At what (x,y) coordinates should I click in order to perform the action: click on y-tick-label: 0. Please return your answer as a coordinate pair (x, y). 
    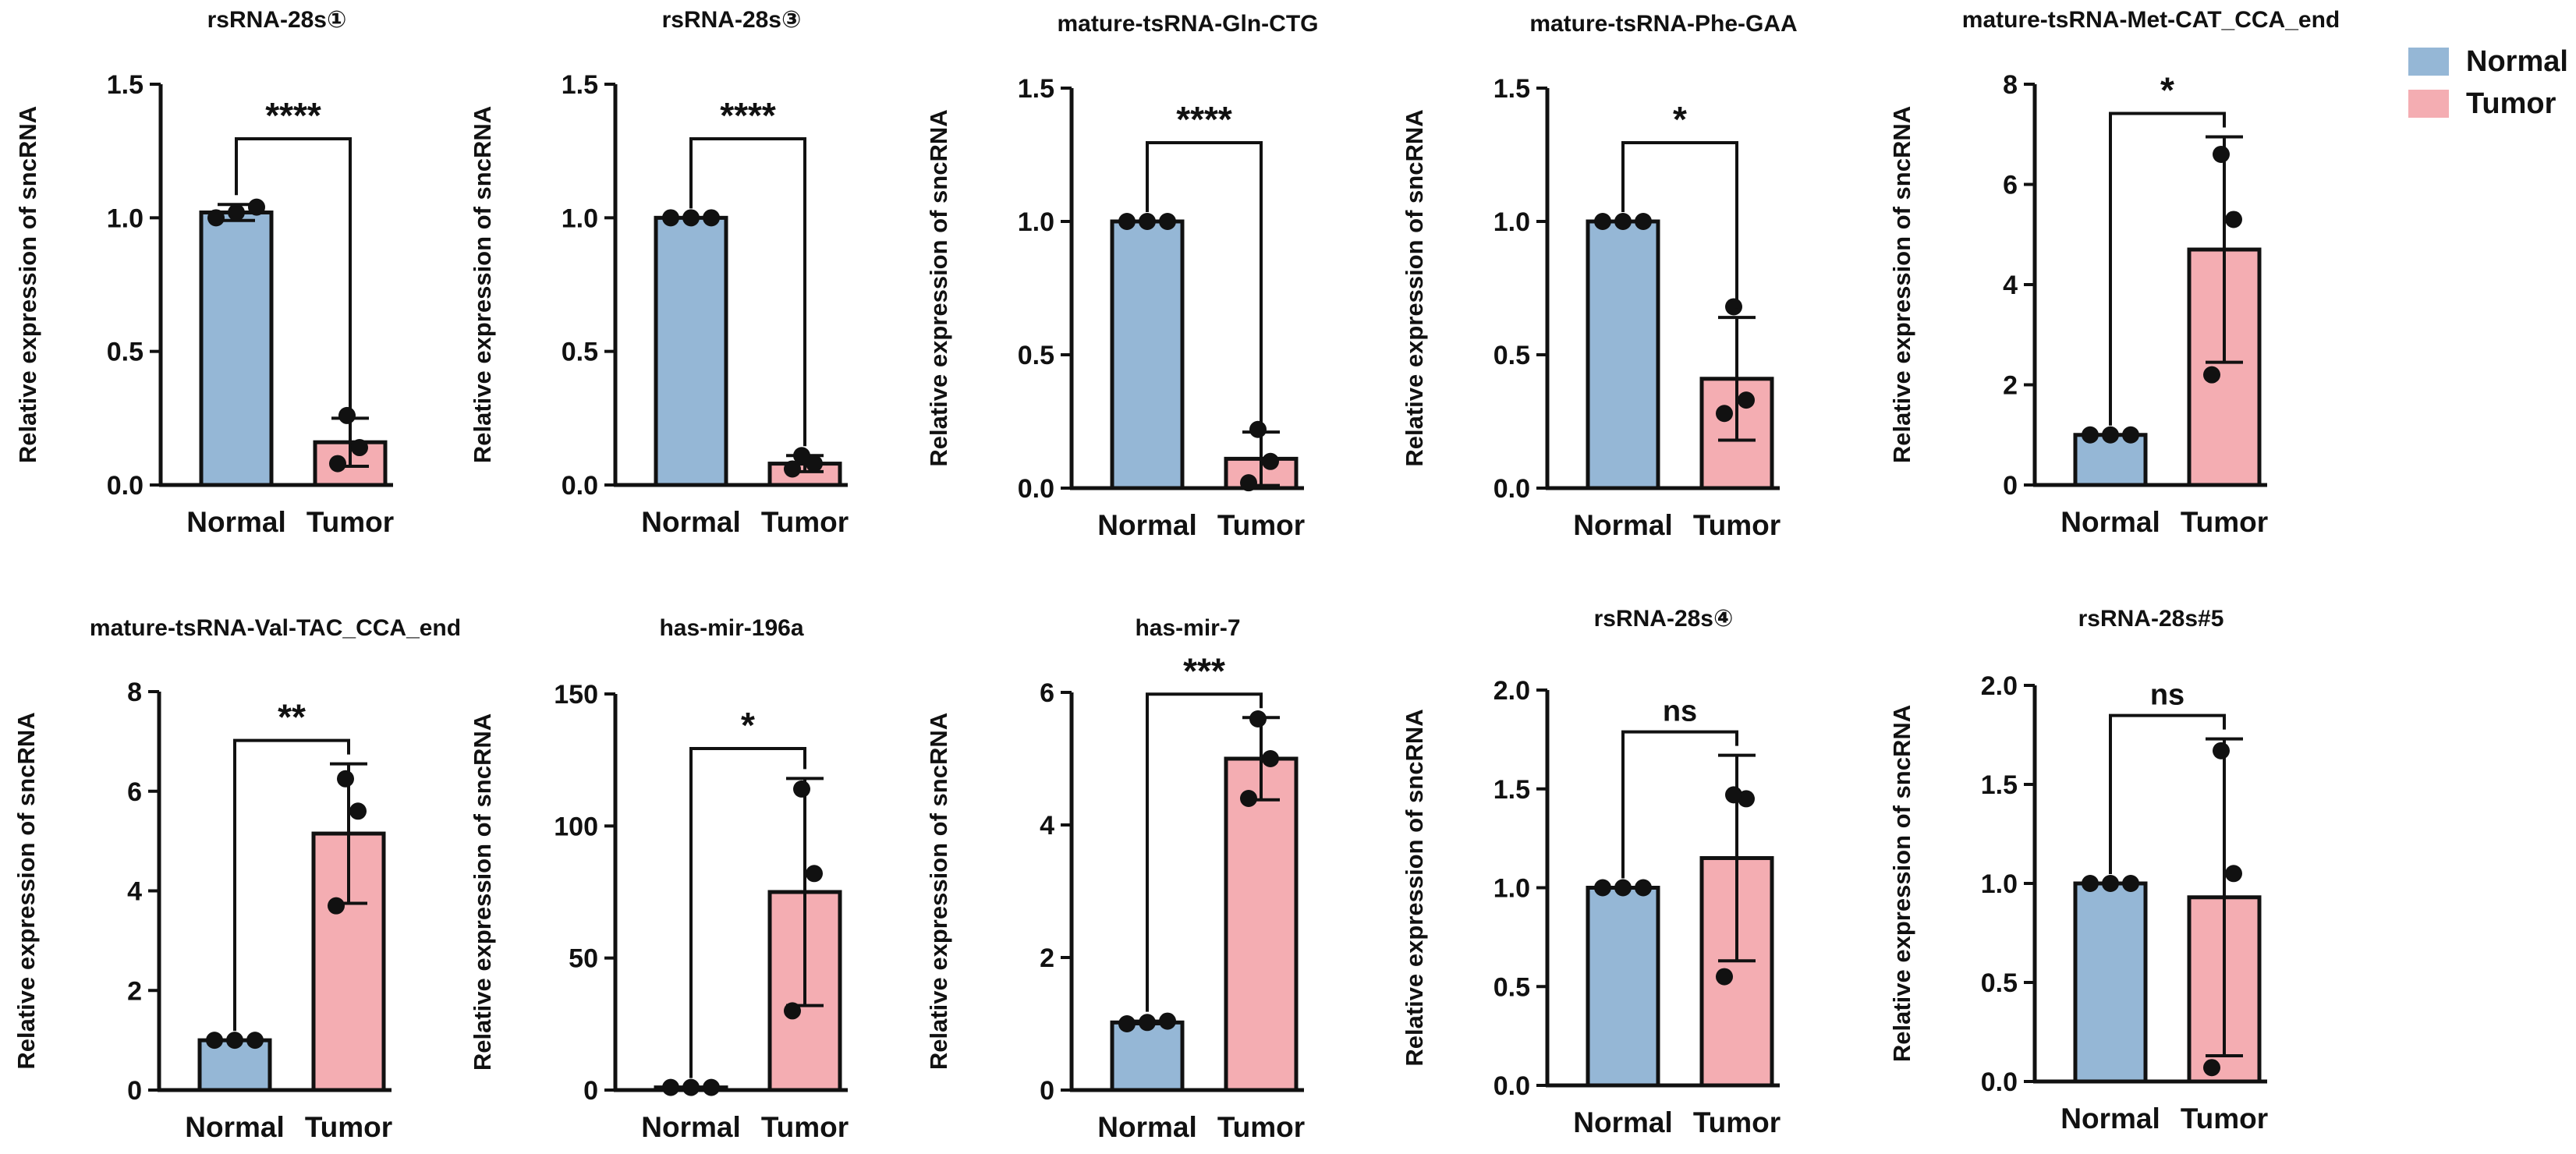
    Looking at the image, I should click on (134, 1091).